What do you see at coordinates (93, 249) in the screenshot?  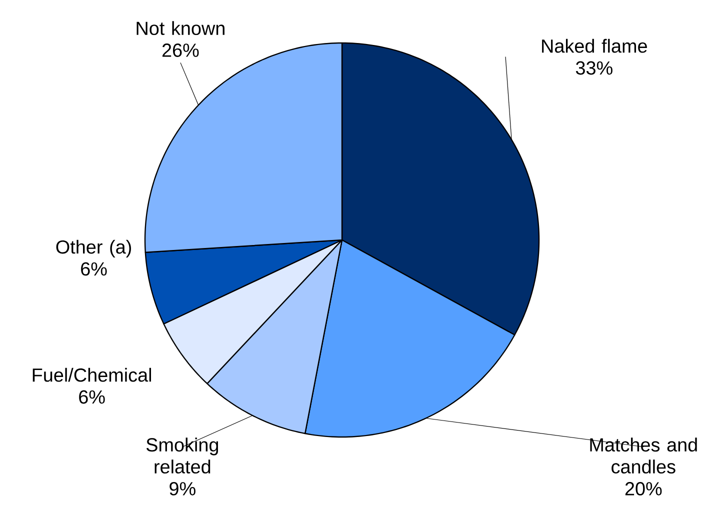 I see `slice-label: Other (a)` at bounding box center [93, 249].